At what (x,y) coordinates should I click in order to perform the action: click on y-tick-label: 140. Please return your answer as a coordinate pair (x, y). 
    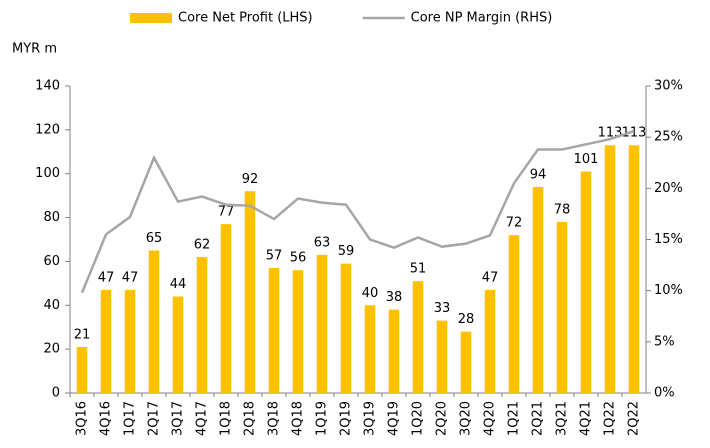
    Looking at the image, I should click on (47, 86).